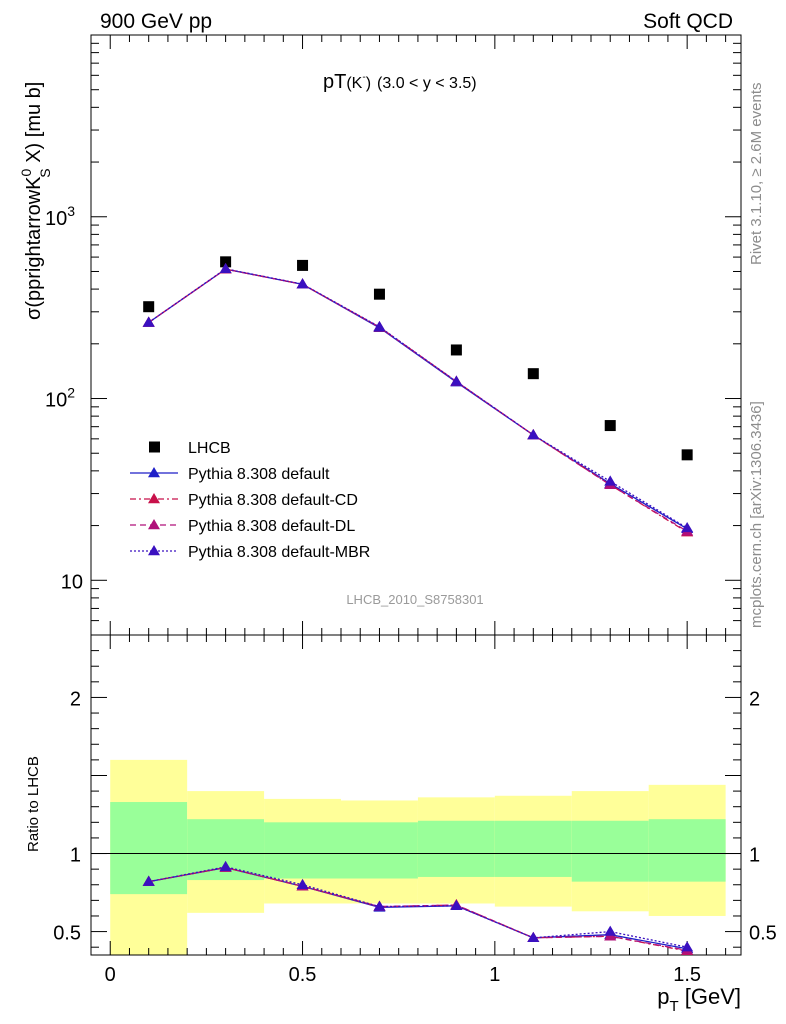 This screenshot has height=1024, width=786. What do you see at coordinates (494, 975) in the screenshot?
I see `x-tick-label: 1` at bounding box center [494, 975].